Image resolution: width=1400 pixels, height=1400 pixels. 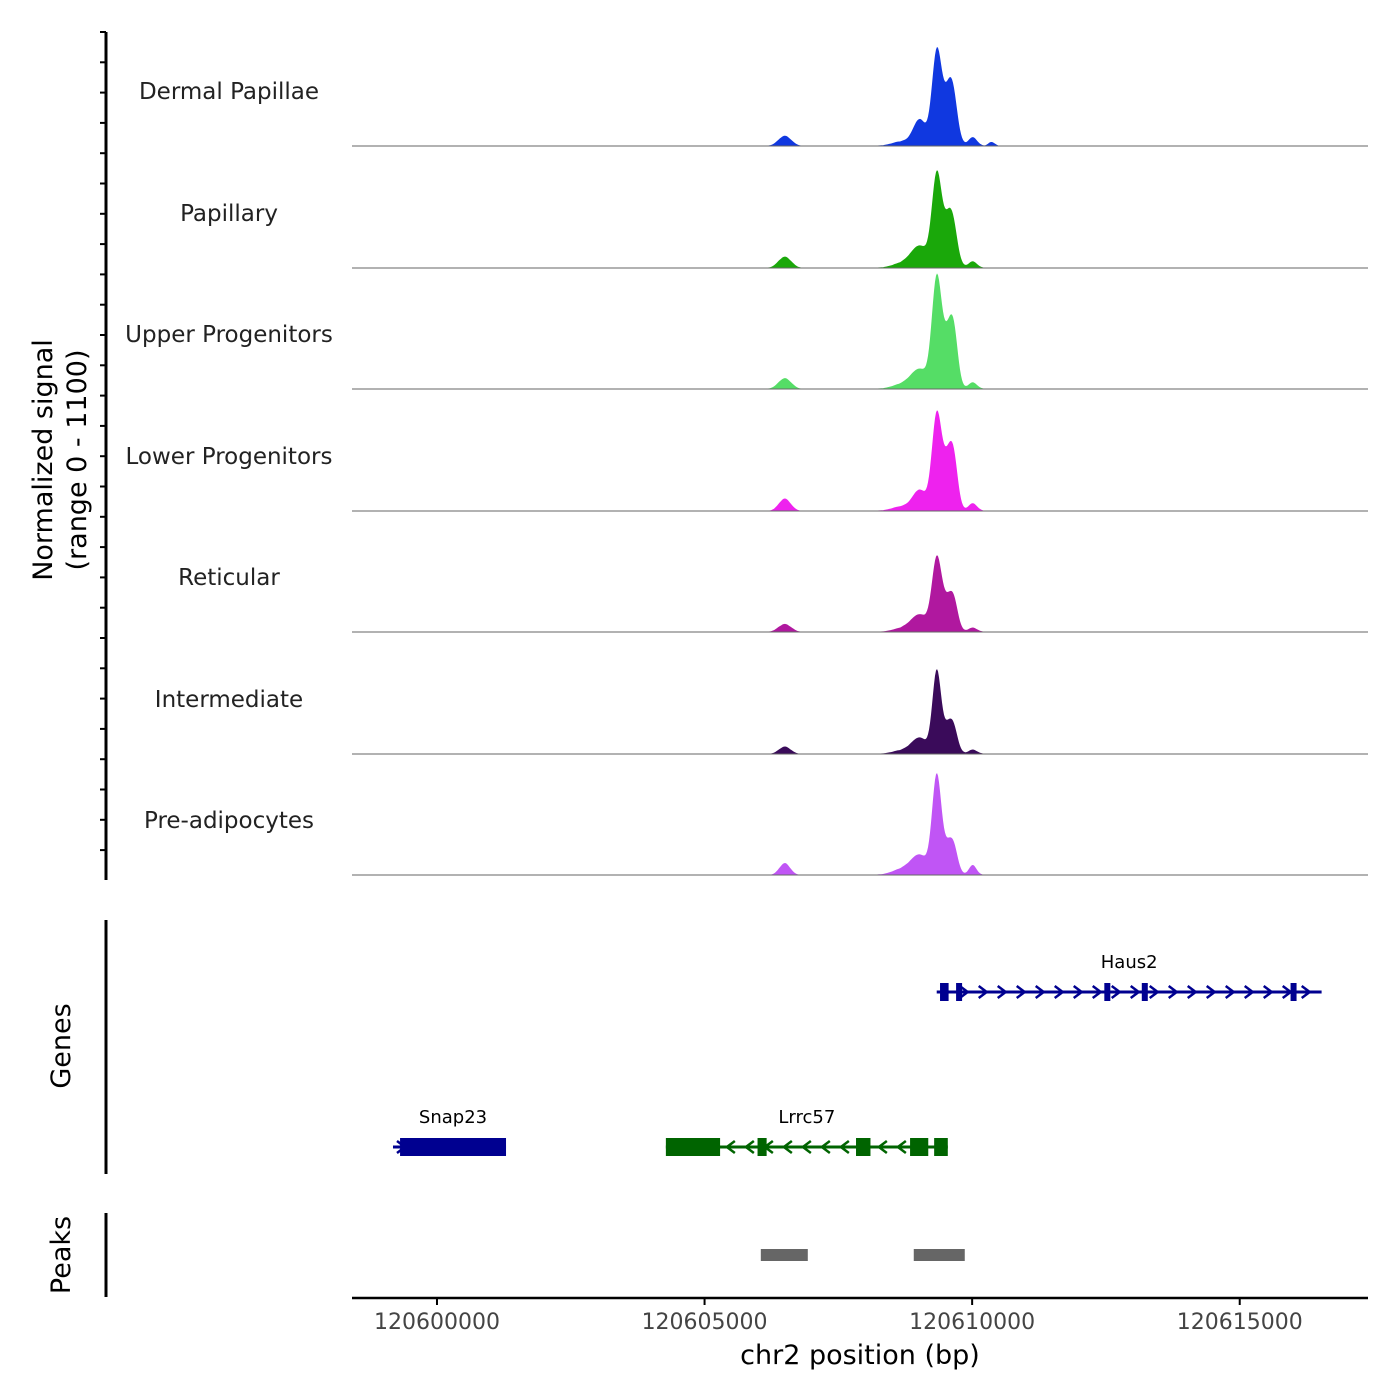 What do you see at coordinates (860, 219) in the screenshot?
I see `signal-area-papillary` at bounding box center [860, 219].